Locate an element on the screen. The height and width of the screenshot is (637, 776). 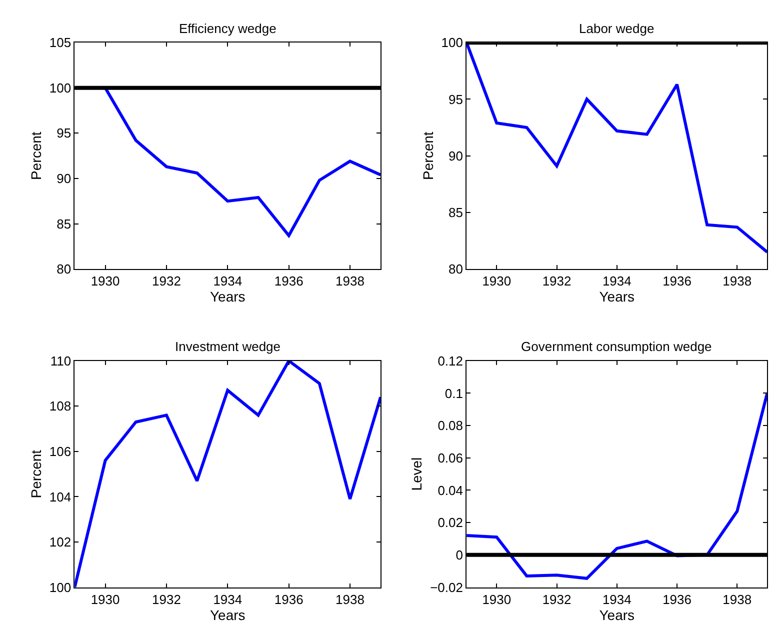
y-tick-label: 0.08 is located at coordinates (450, 426).